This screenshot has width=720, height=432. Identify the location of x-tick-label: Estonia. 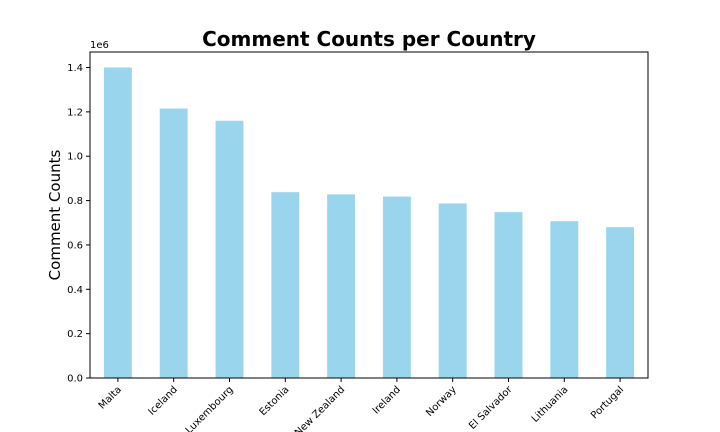
(275, 401).